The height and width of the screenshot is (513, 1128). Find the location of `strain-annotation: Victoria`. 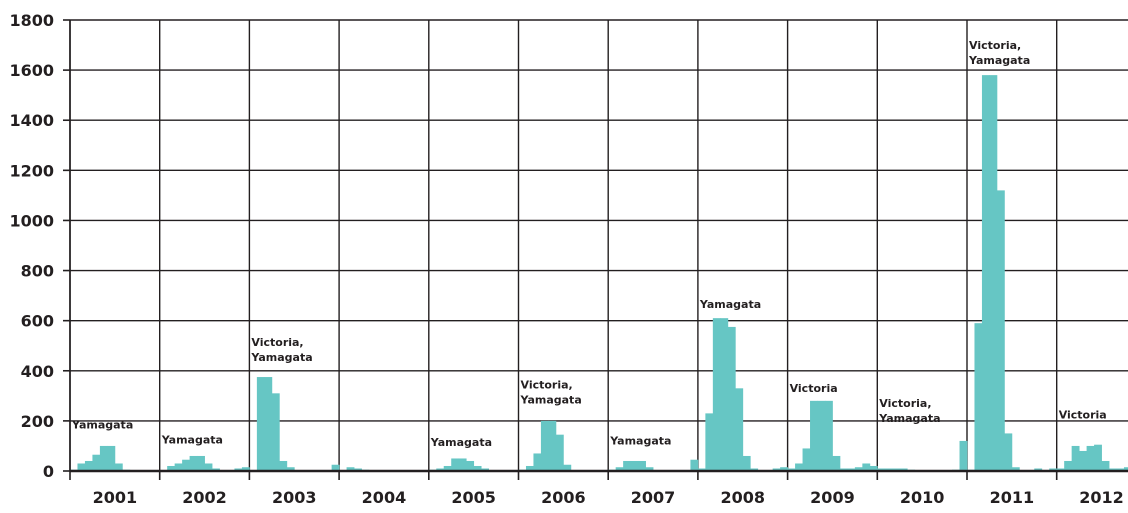

strain-annotation: Victoria is located at coordinates (814, 388).